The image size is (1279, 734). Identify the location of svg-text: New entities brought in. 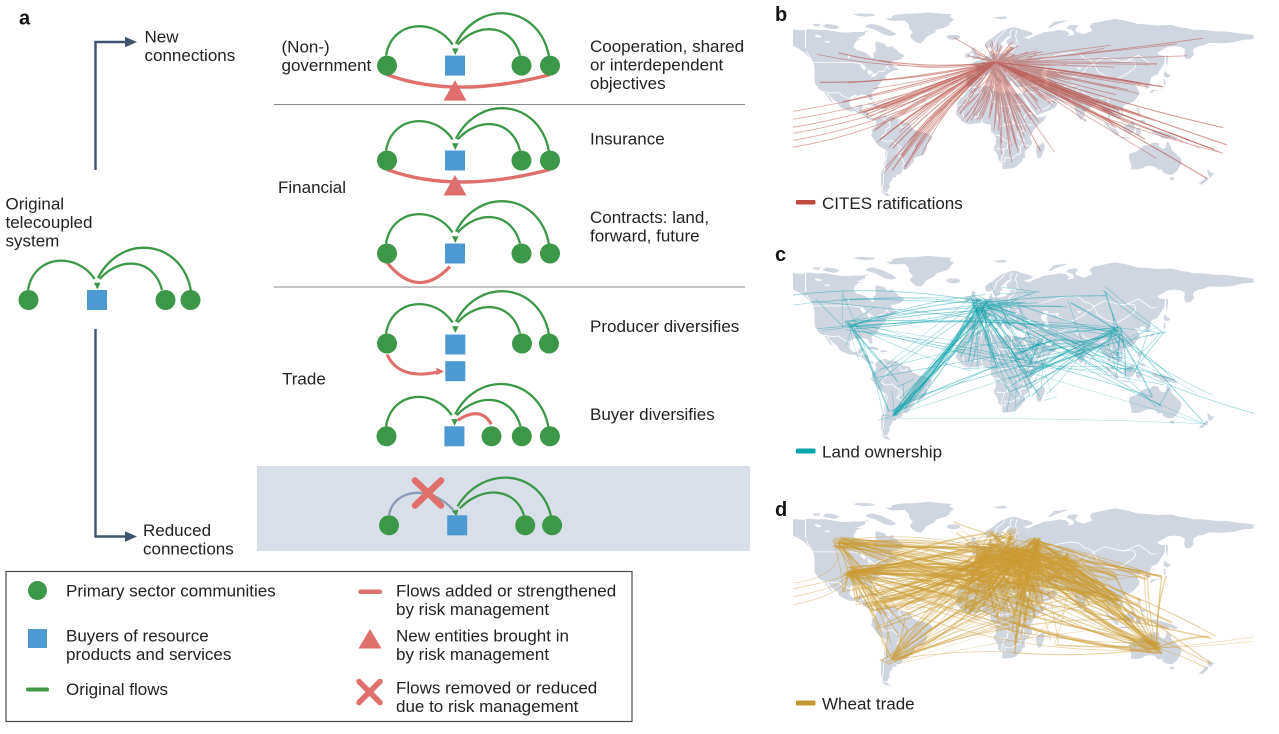
(482, 636).